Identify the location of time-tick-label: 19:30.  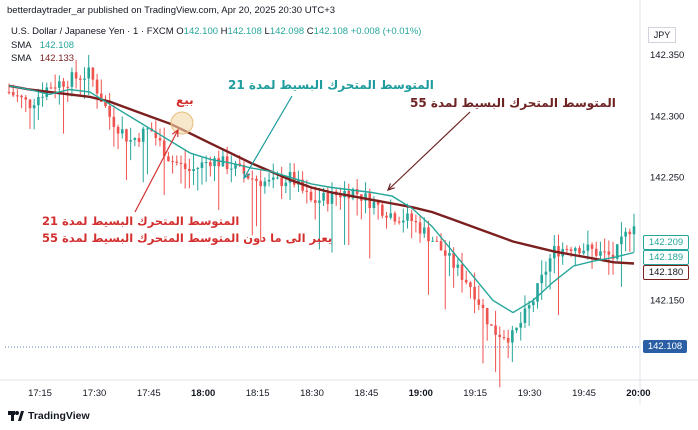
(530, 393).